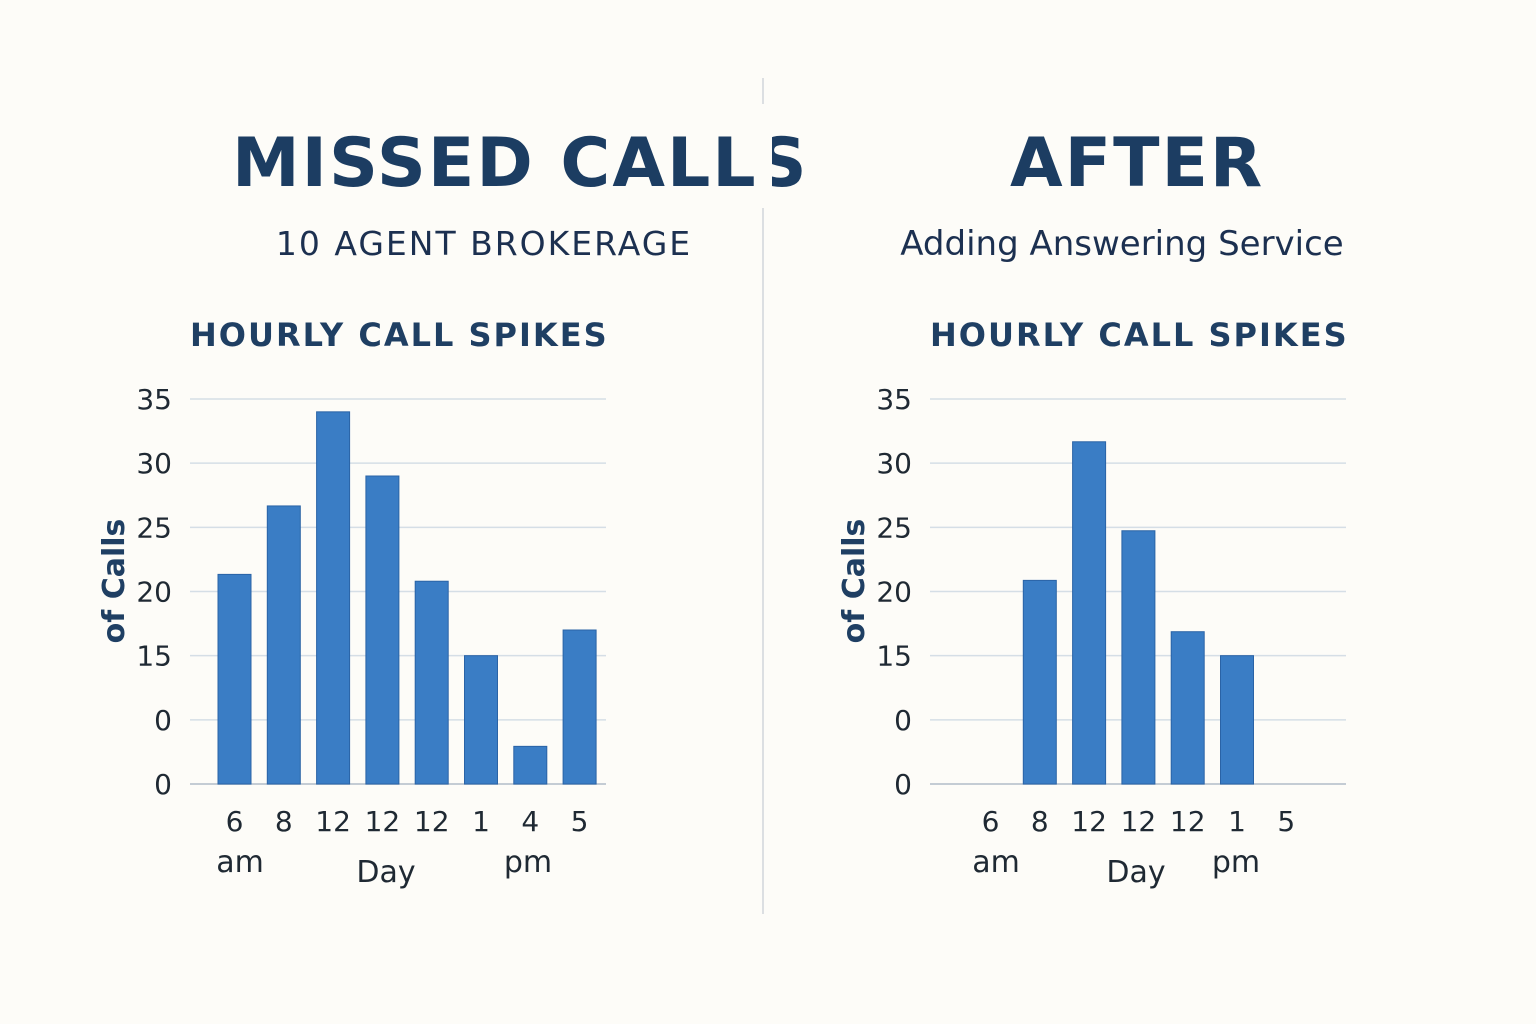 Image resolution: width=1536 pixels, height=1024 pixels. I want to click on panel-divider, so click(763, 496).